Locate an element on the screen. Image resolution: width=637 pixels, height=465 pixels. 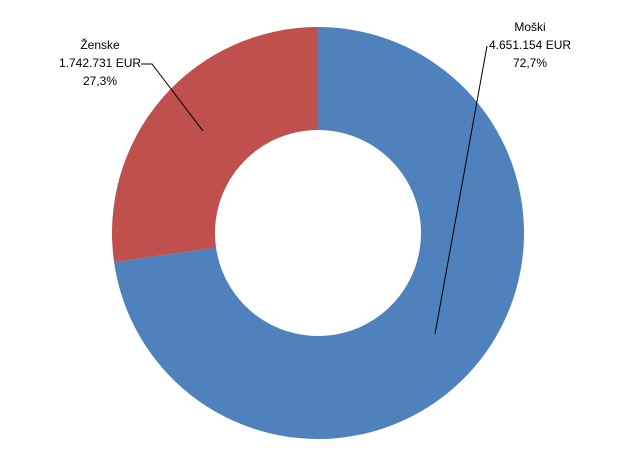
slice-percent-label: 72,7% is located at coordinates (530, 63).